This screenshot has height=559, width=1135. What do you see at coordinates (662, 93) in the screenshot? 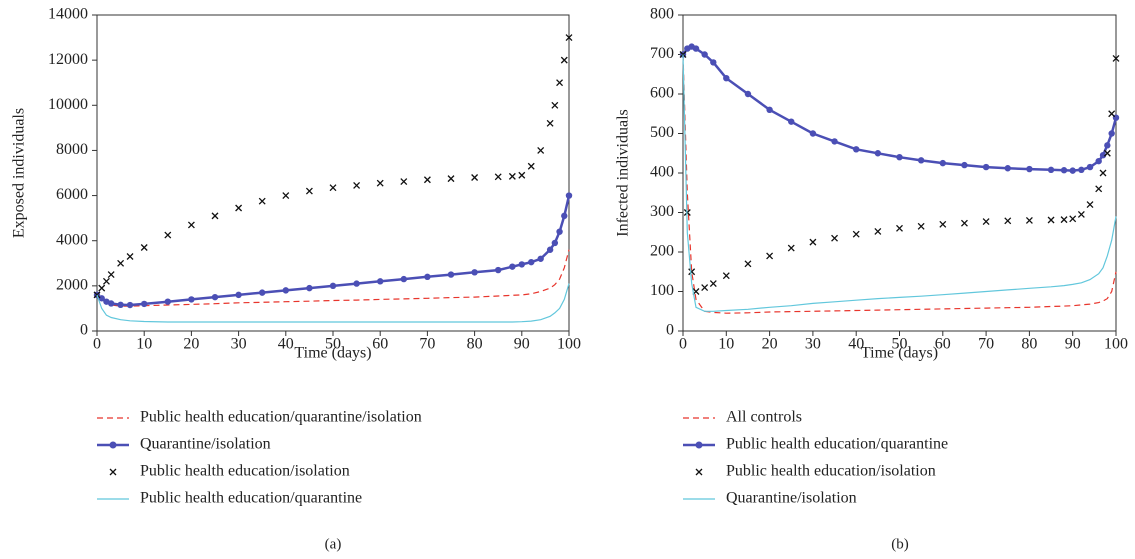
I see `y-tick-label: 600` at bounding box center [662, 93].